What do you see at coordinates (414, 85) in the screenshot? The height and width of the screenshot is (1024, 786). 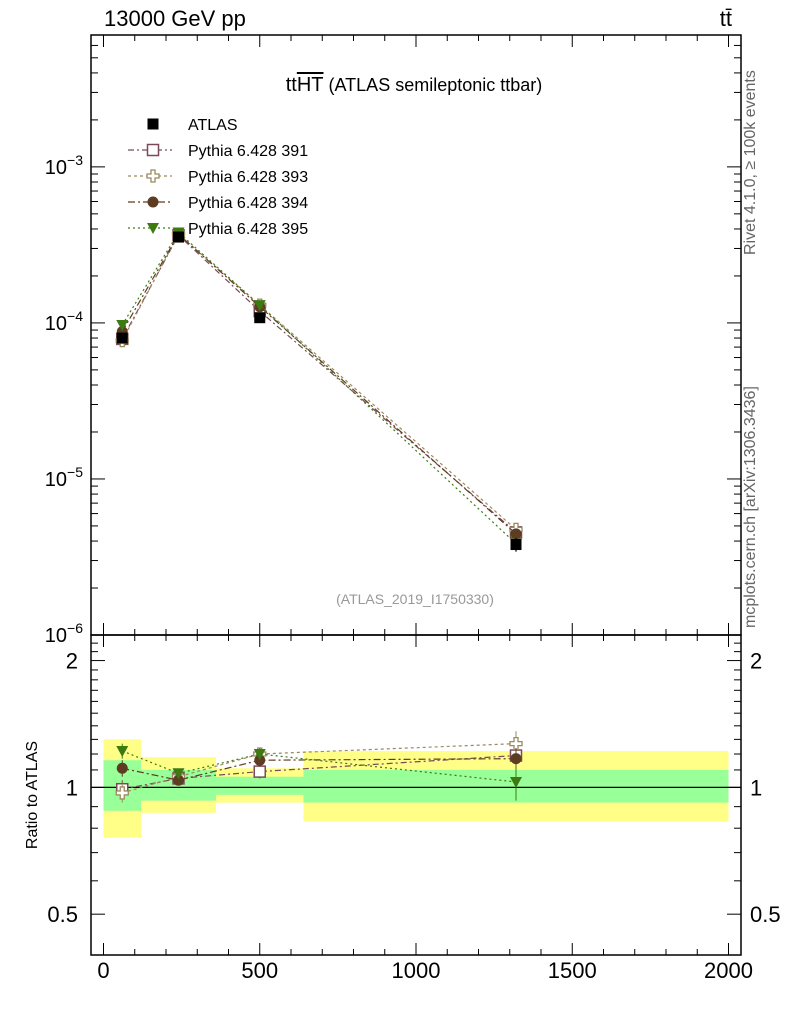 I see `plot-title: ttHT (ATLAS semileptonic ttbar)` at bounding box center [414, 85].